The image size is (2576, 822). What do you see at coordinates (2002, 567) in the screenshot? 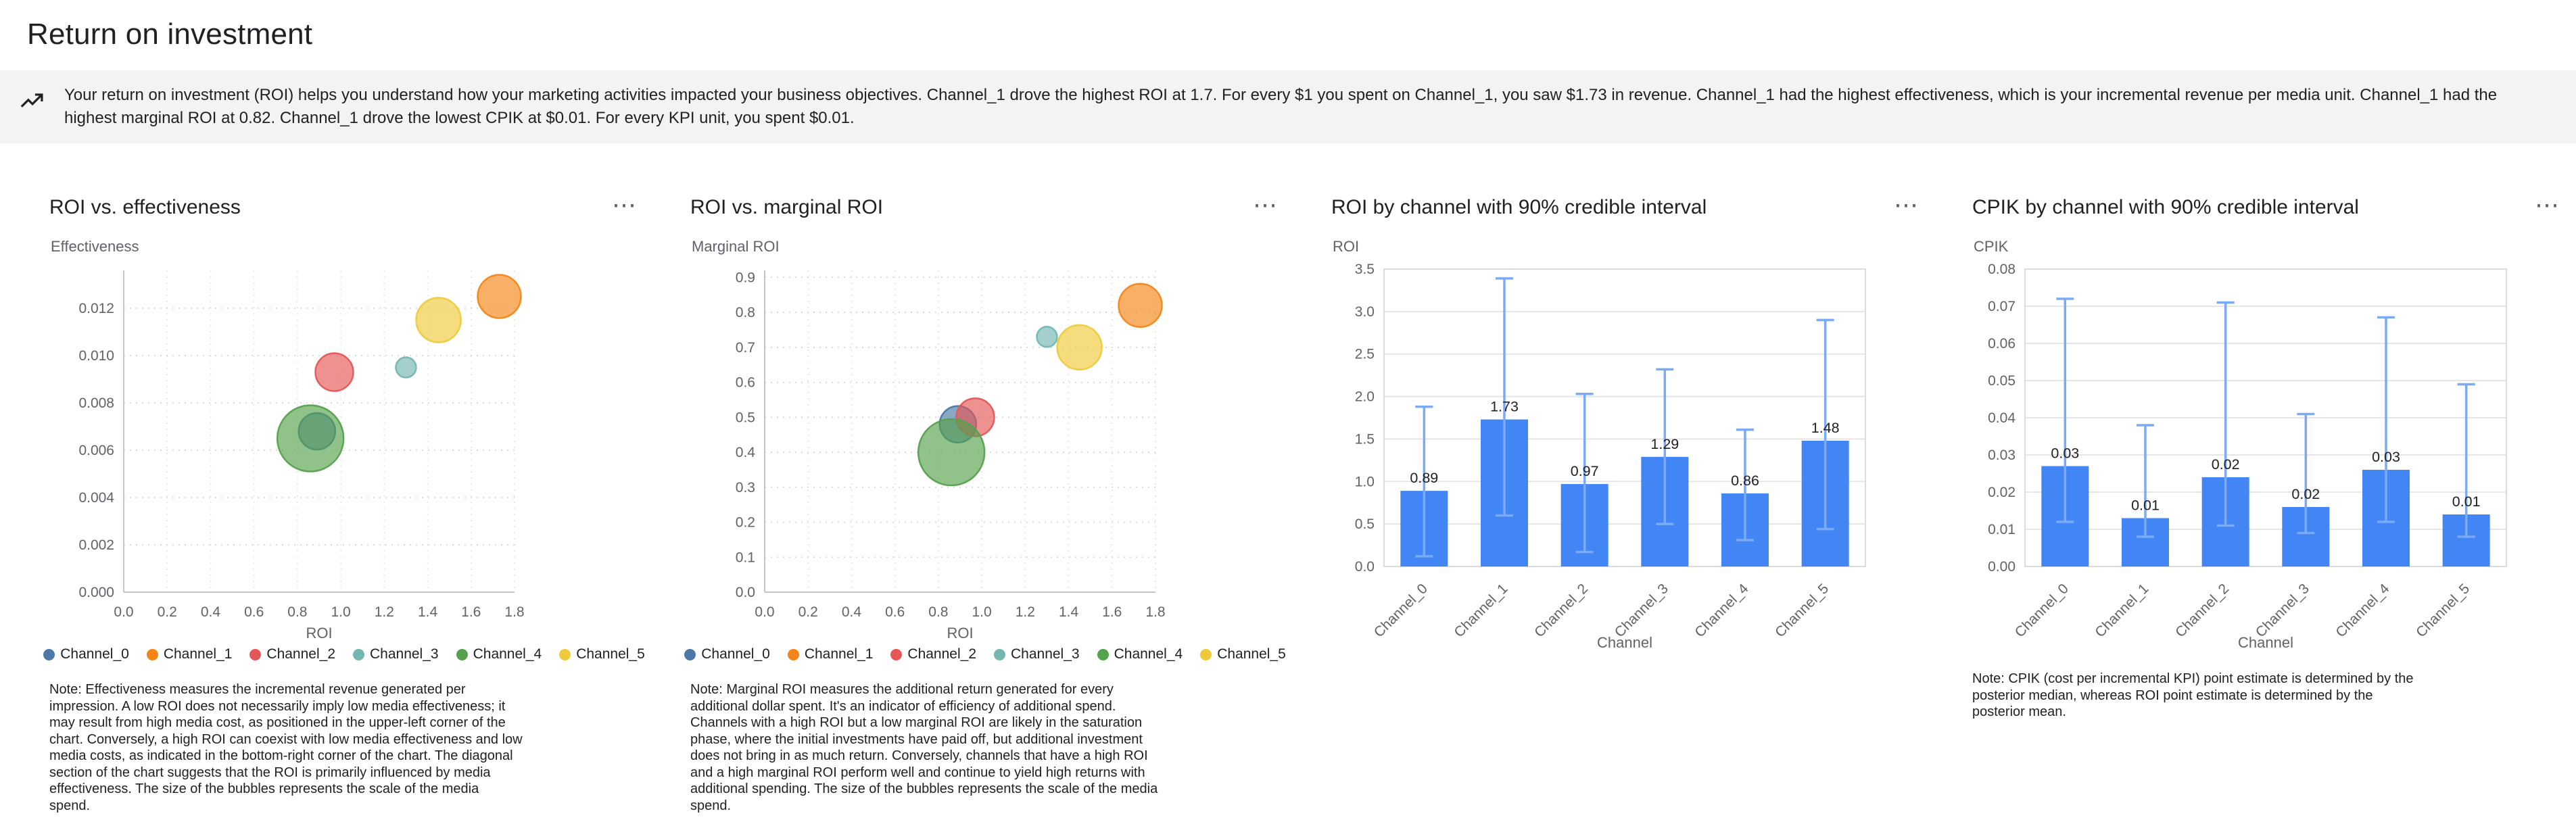
I see `svg-text: 0.00` at bounding box center [2002, 567].